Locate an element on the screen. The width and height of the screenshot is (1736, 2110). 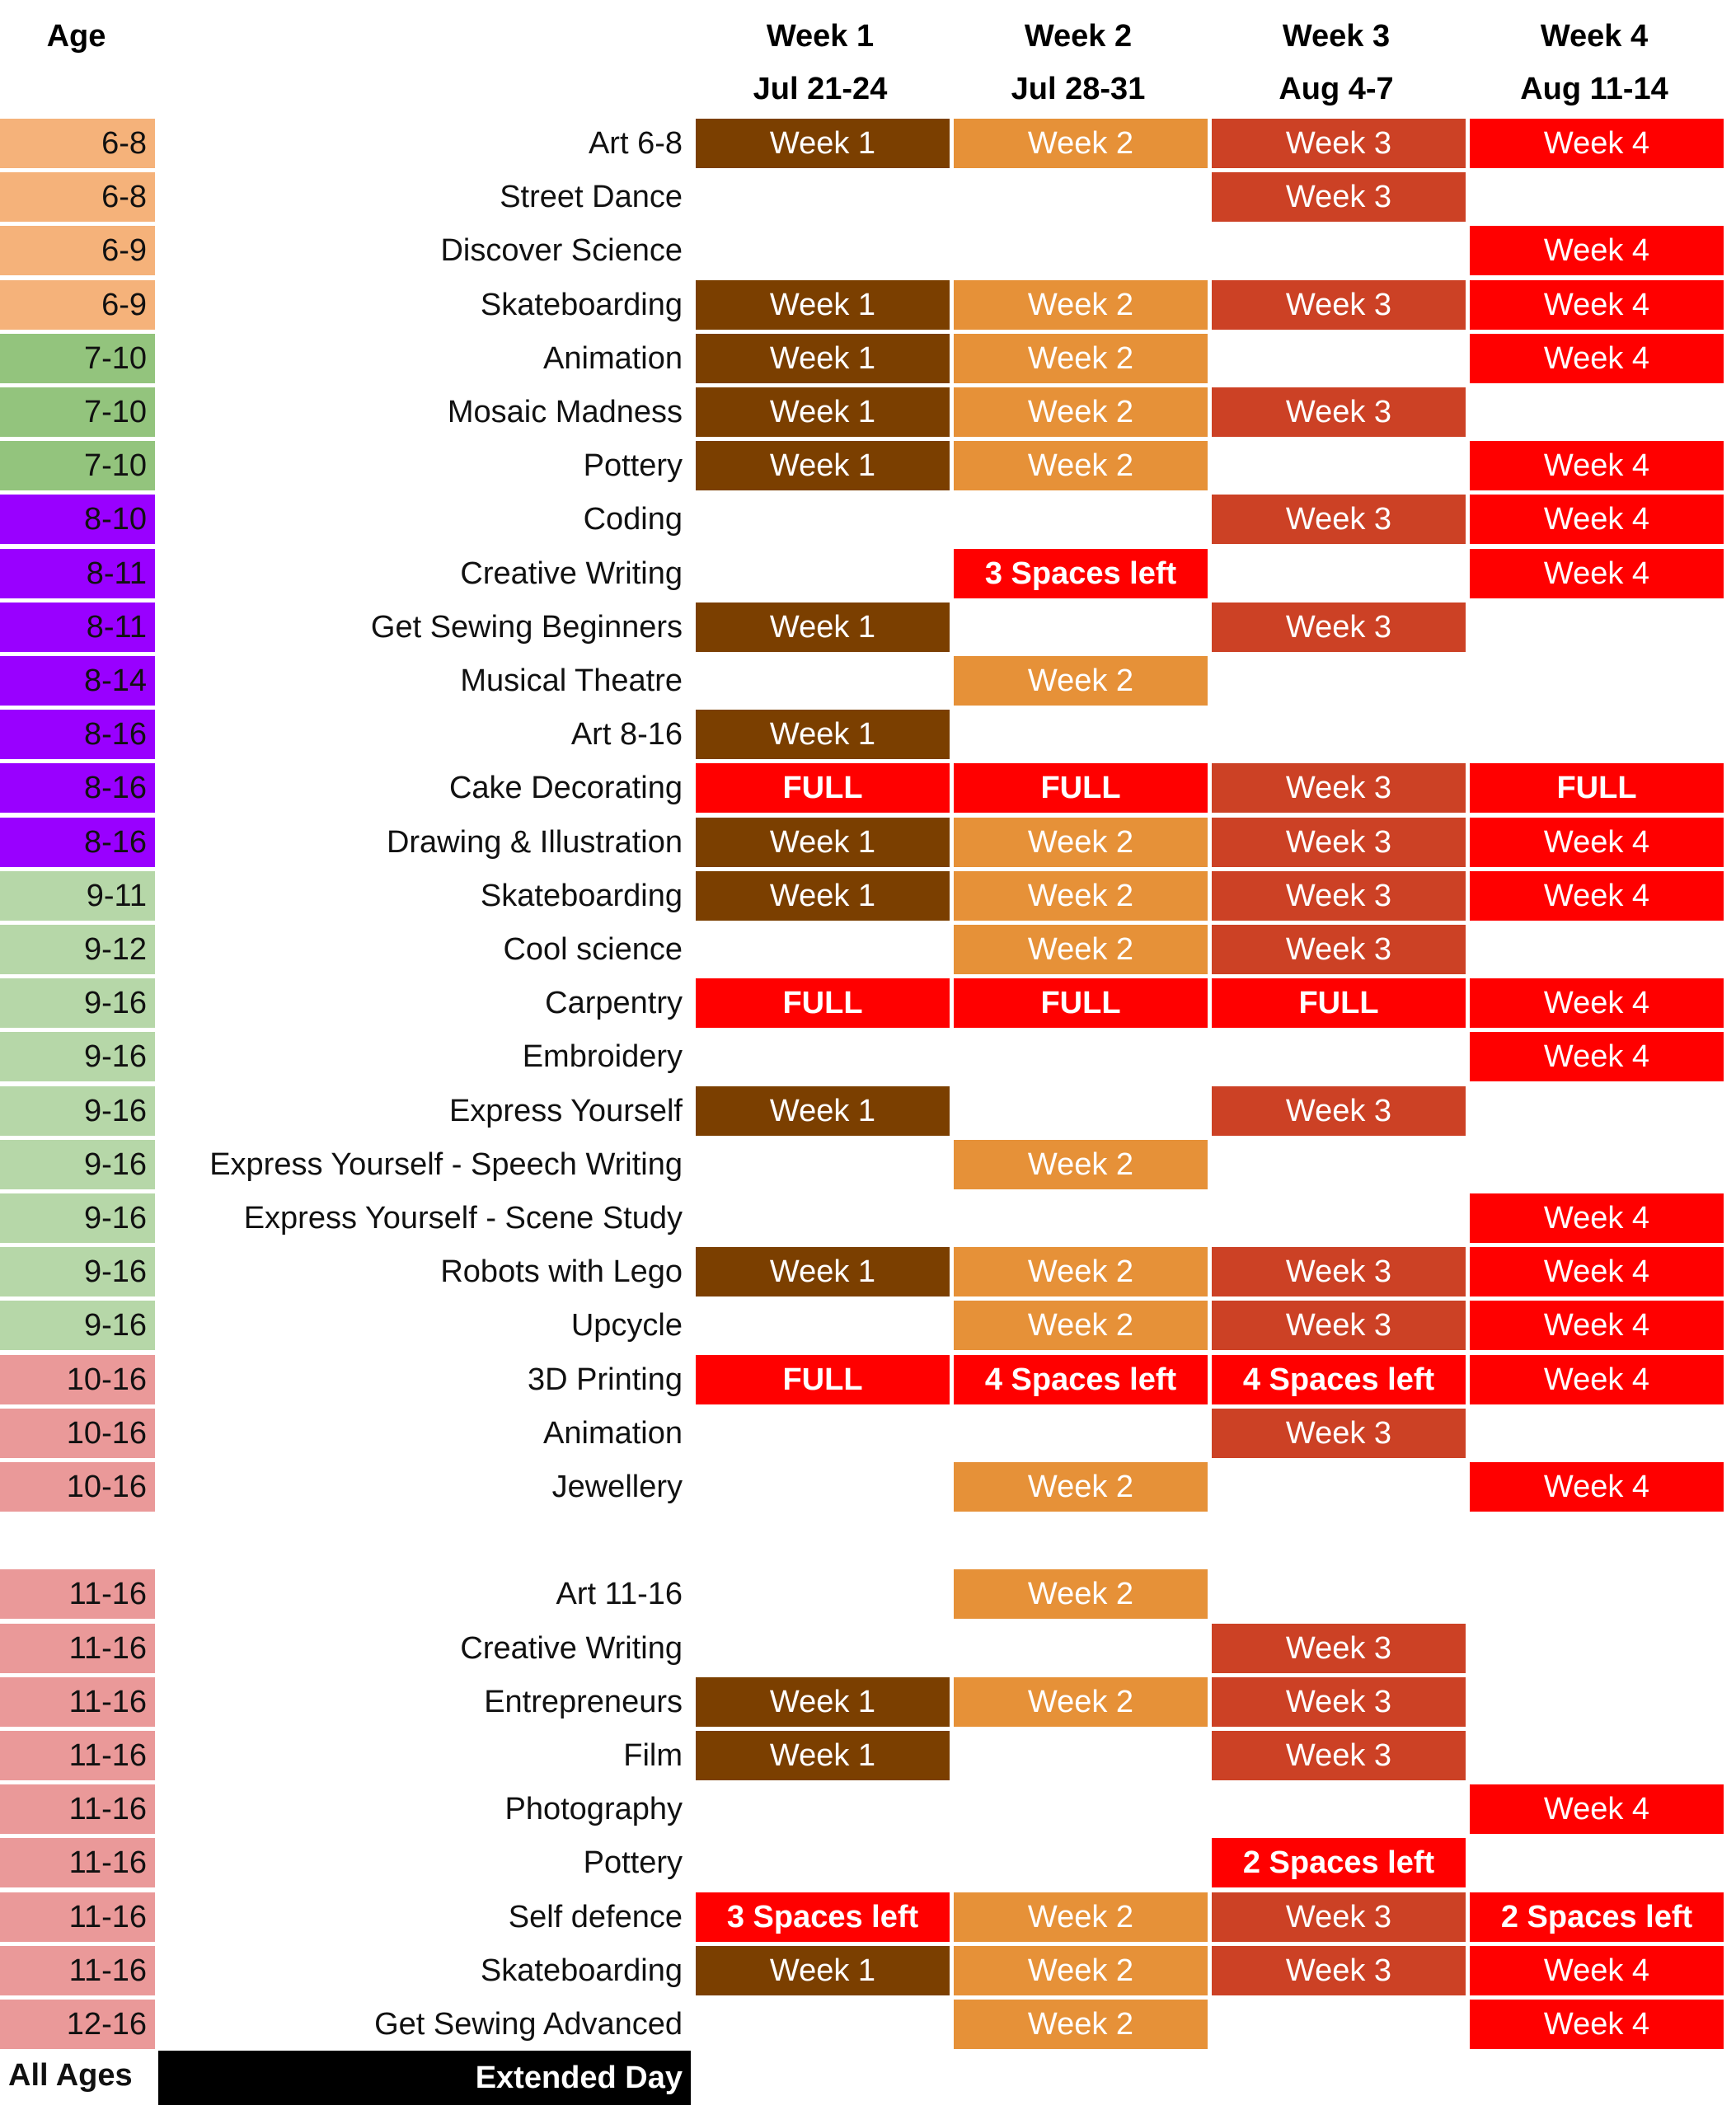
week-4-header: Week 4 is located at coordinates (1594, 36).